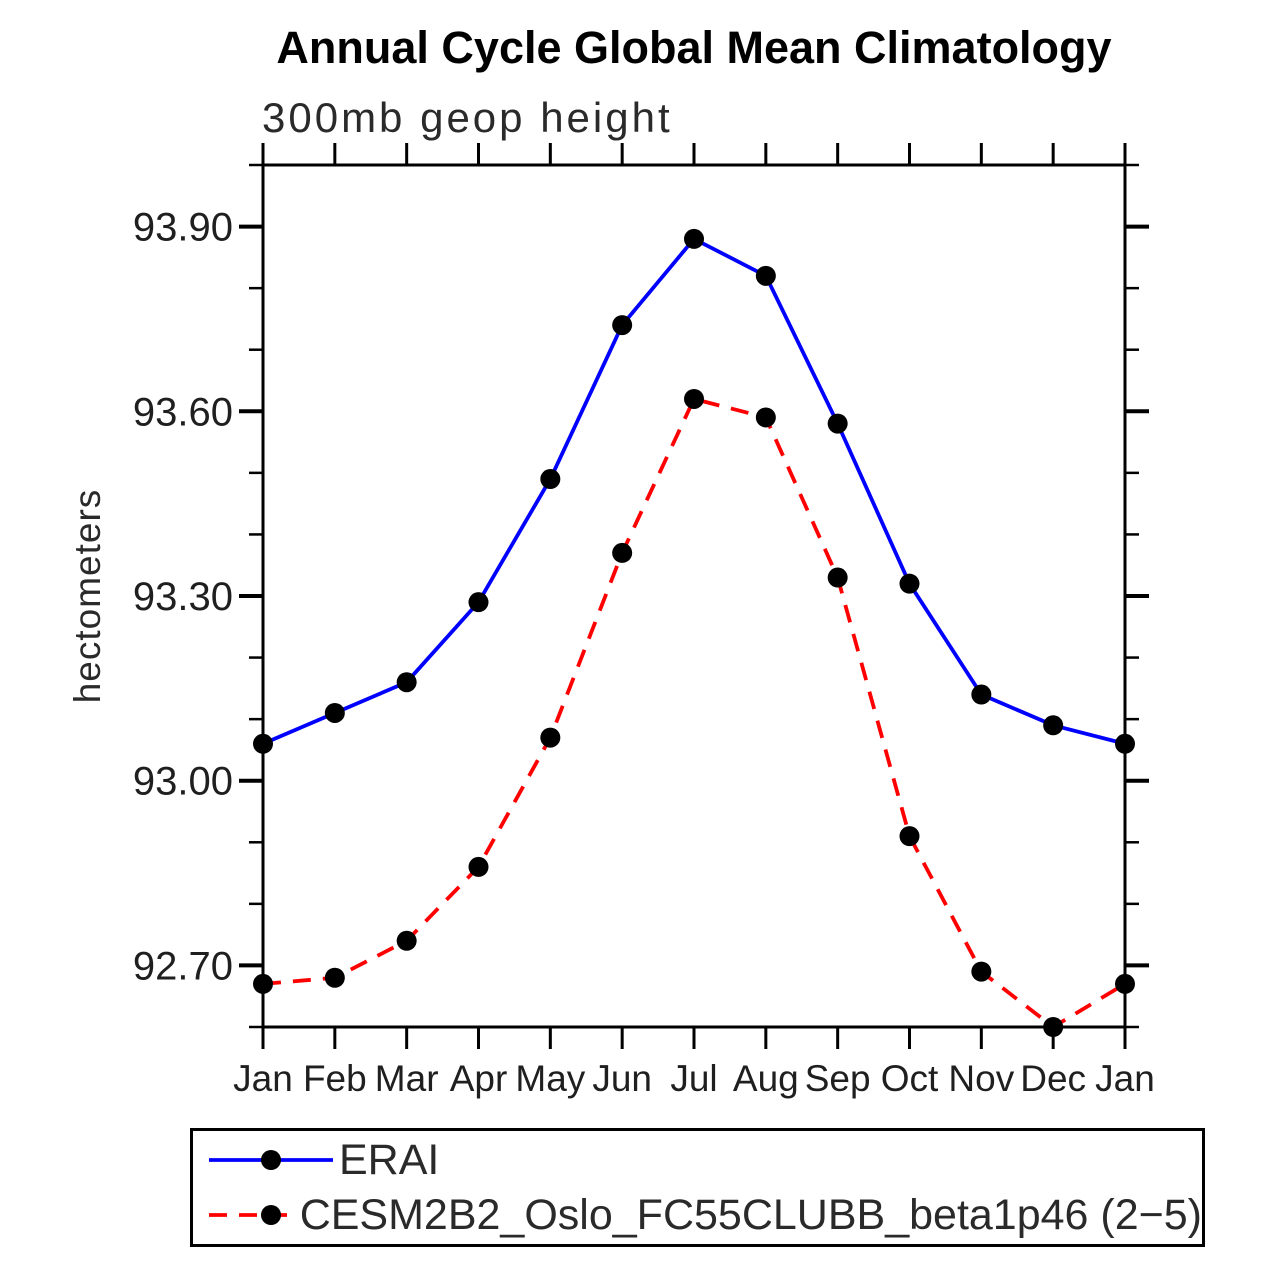  Describe the element at coordinates (694, 47) in the screenshot. I see `chart-title: Annual Cycle Global Mean Climatology` at that location.